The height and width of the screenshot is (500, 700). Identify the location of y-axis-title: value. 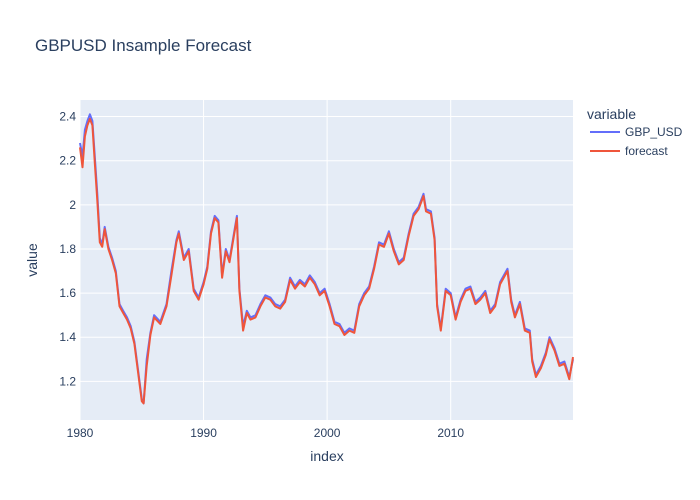
(32, 260).